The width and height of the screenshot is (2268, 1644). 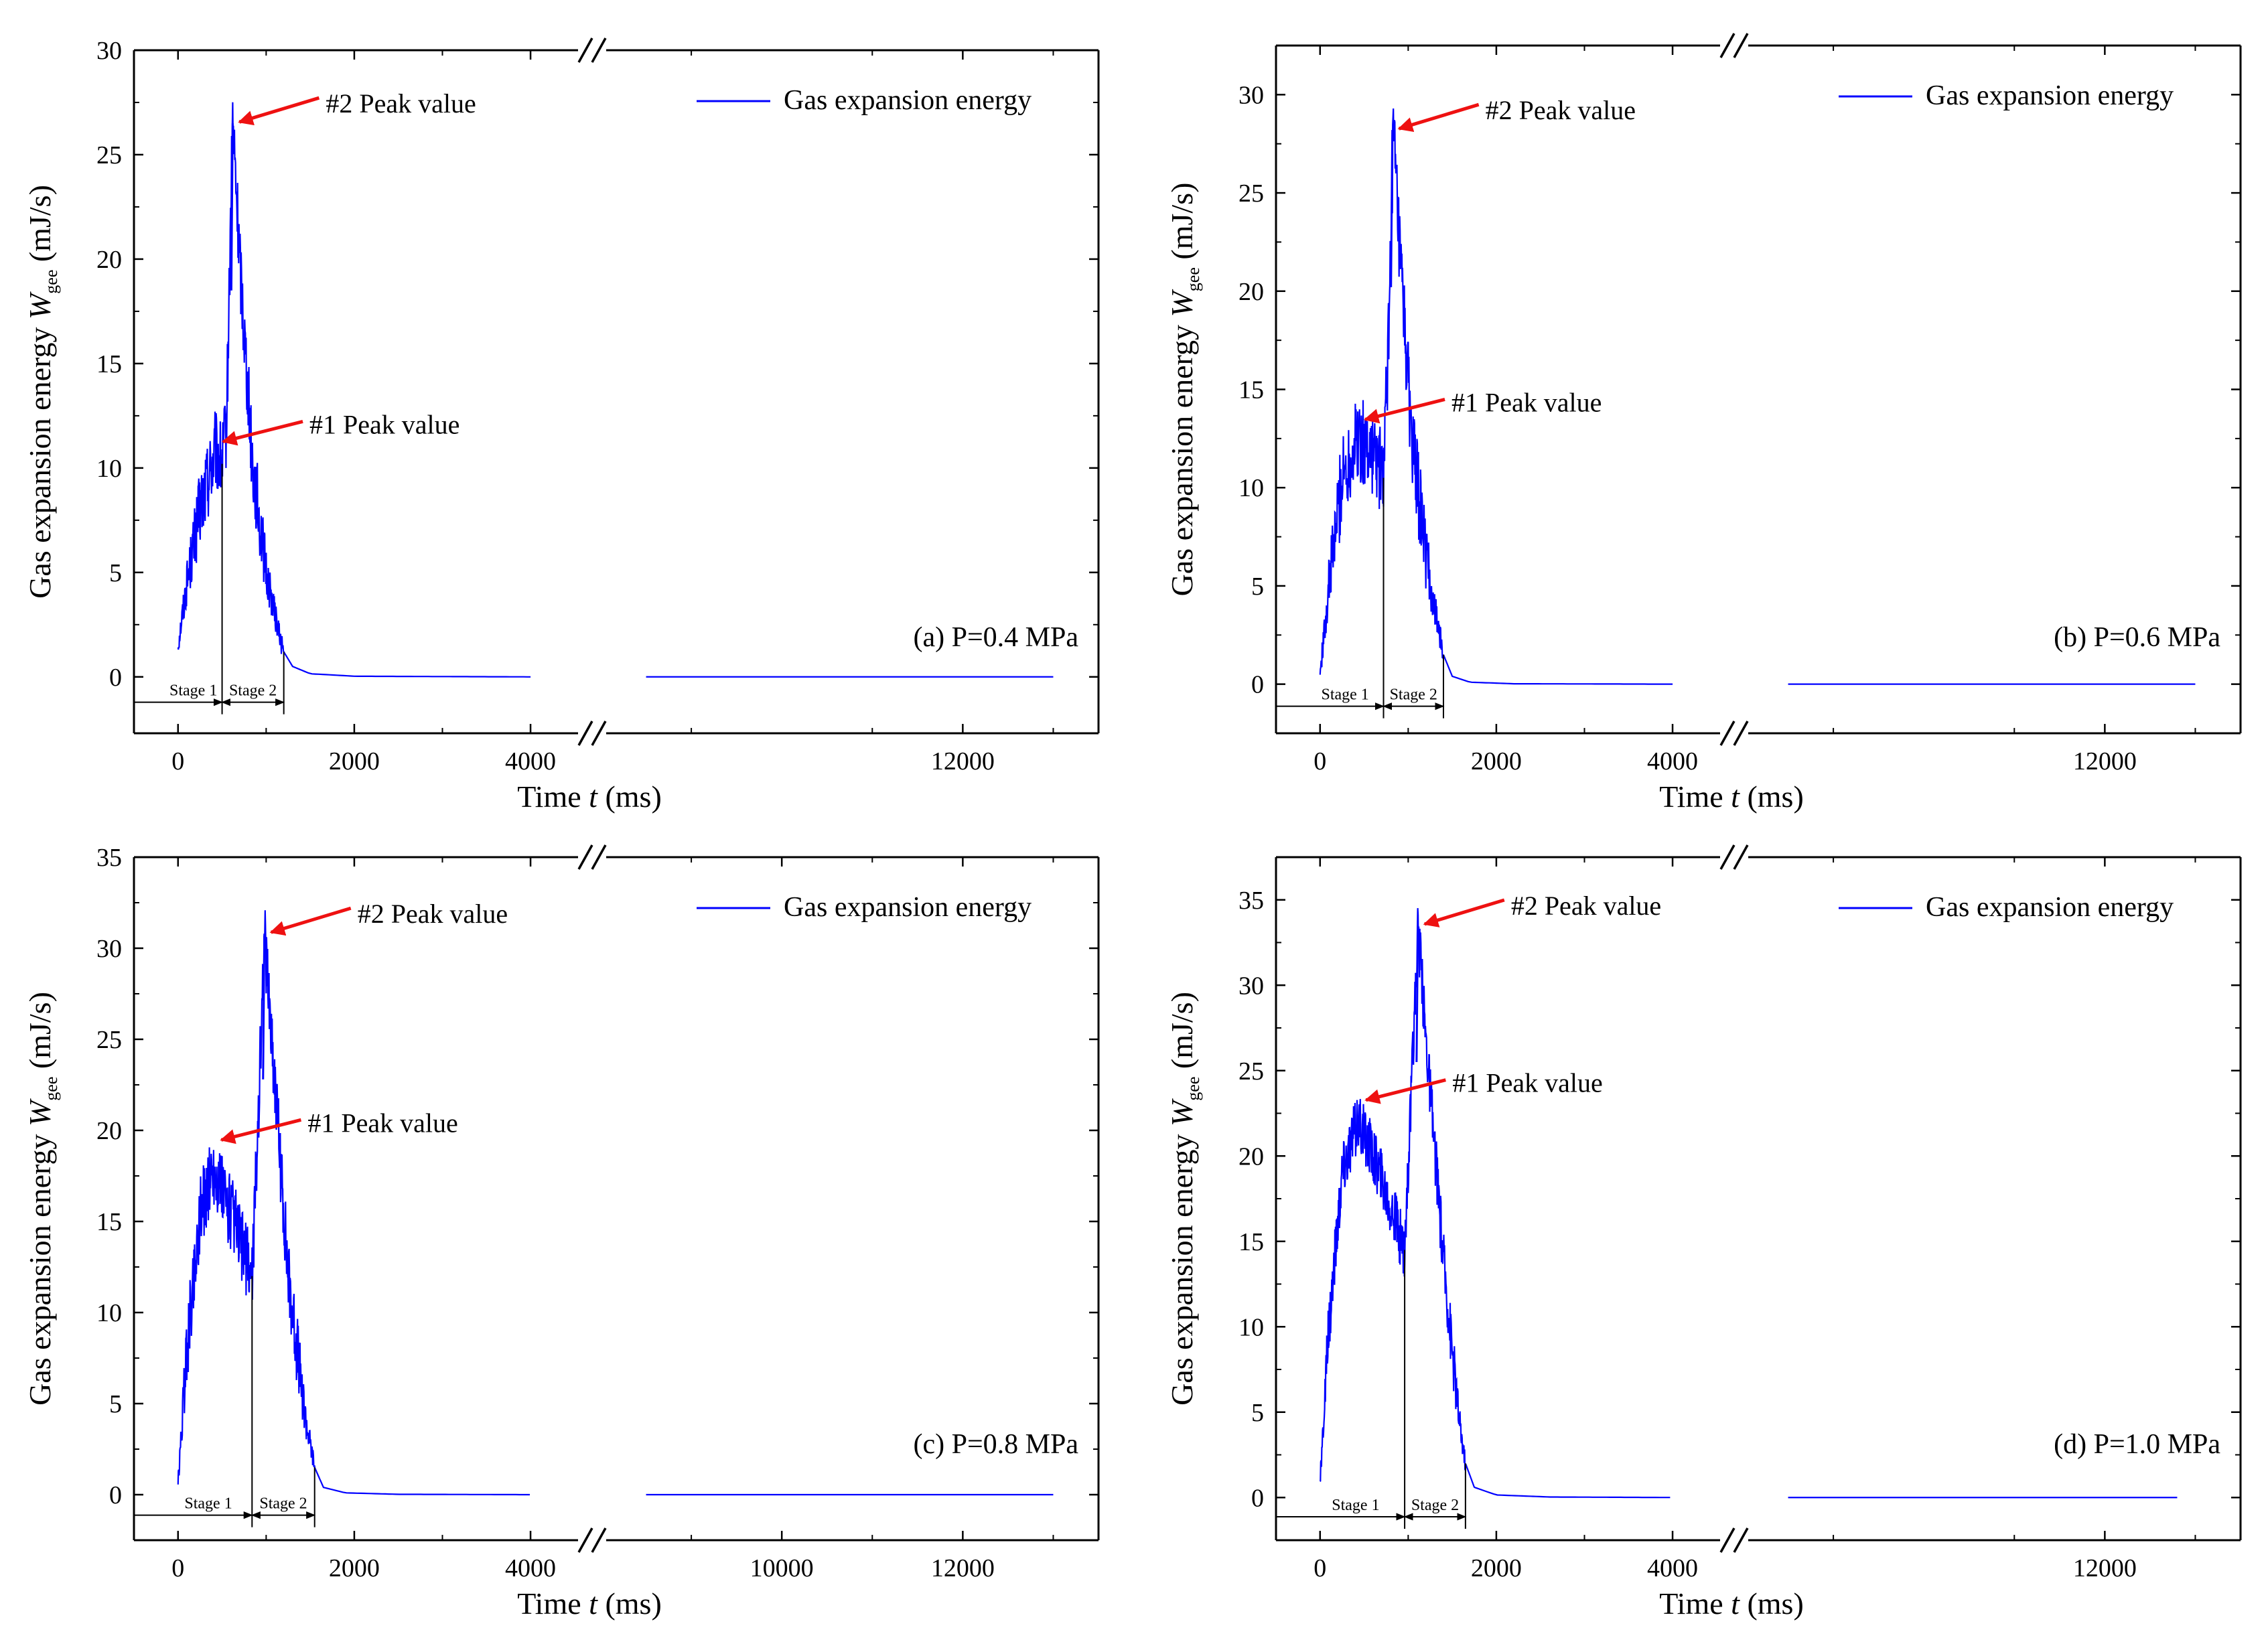 What do you see at coordinates (995, 637) in the screenshot?
I see `panel-label: (a) P=0.4 MPa` at bounding box center [995, 637].